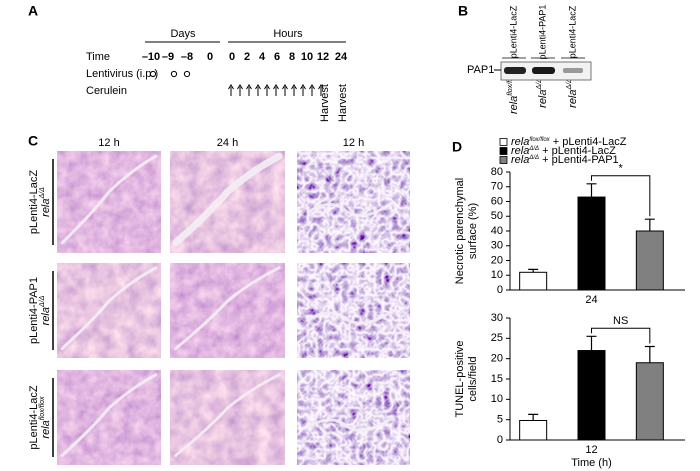 The image size is (700, 471). I want to click on hours-label: Hours, so click(288, 34).